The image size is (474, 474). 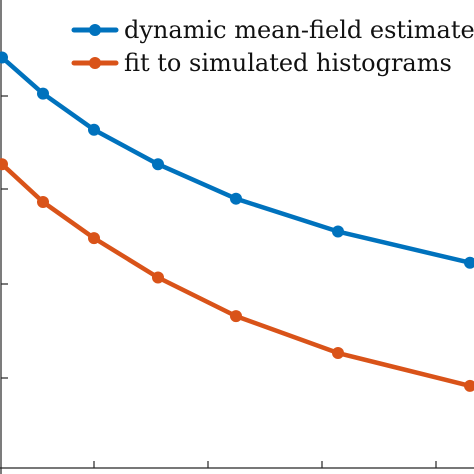 I want to click on legend-label-0: dynamic mean-field estimate, so click(x=299, y=30).